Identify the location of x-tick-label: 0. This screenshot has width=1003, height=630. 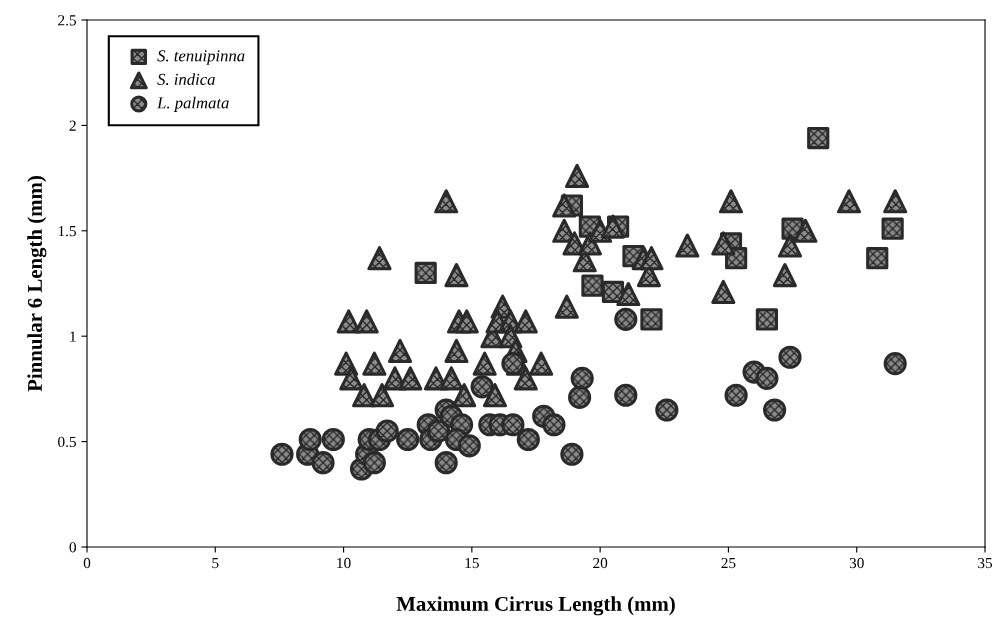
(87, 563).